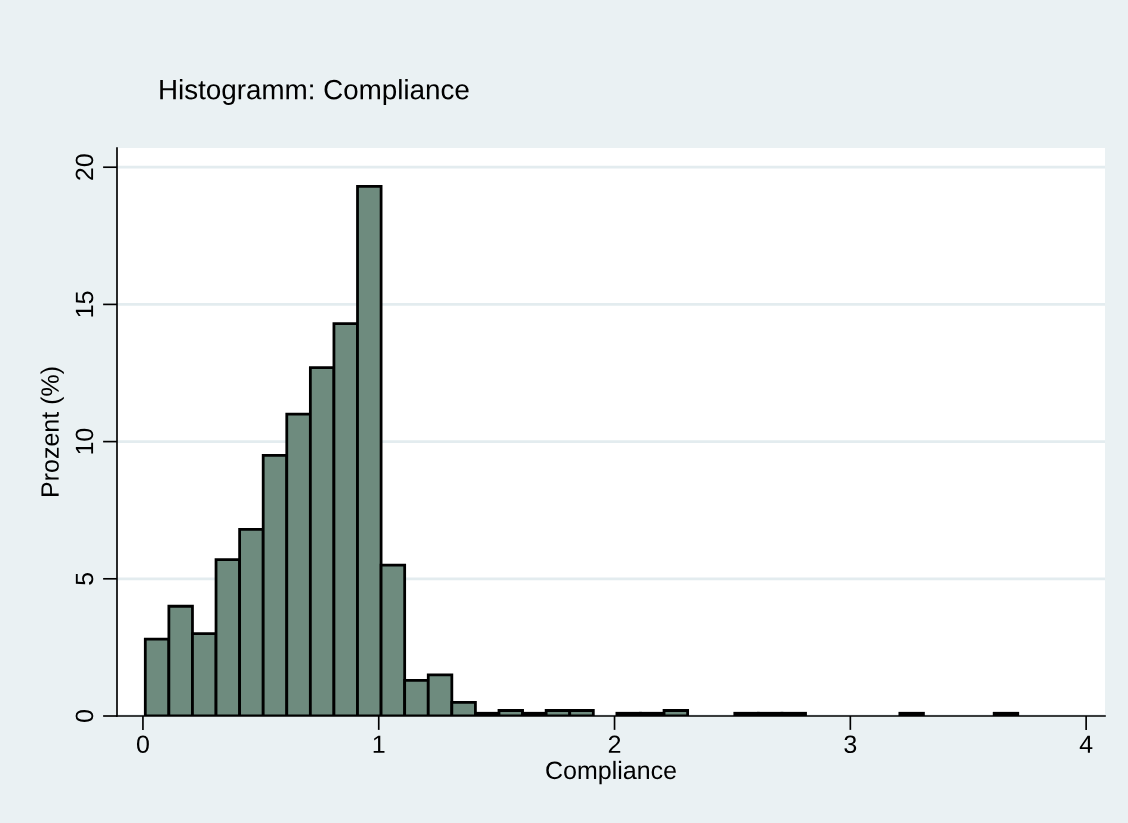 The image size is (1128, 823). I want to click on y-tick-label: 5, so click(84, 578).